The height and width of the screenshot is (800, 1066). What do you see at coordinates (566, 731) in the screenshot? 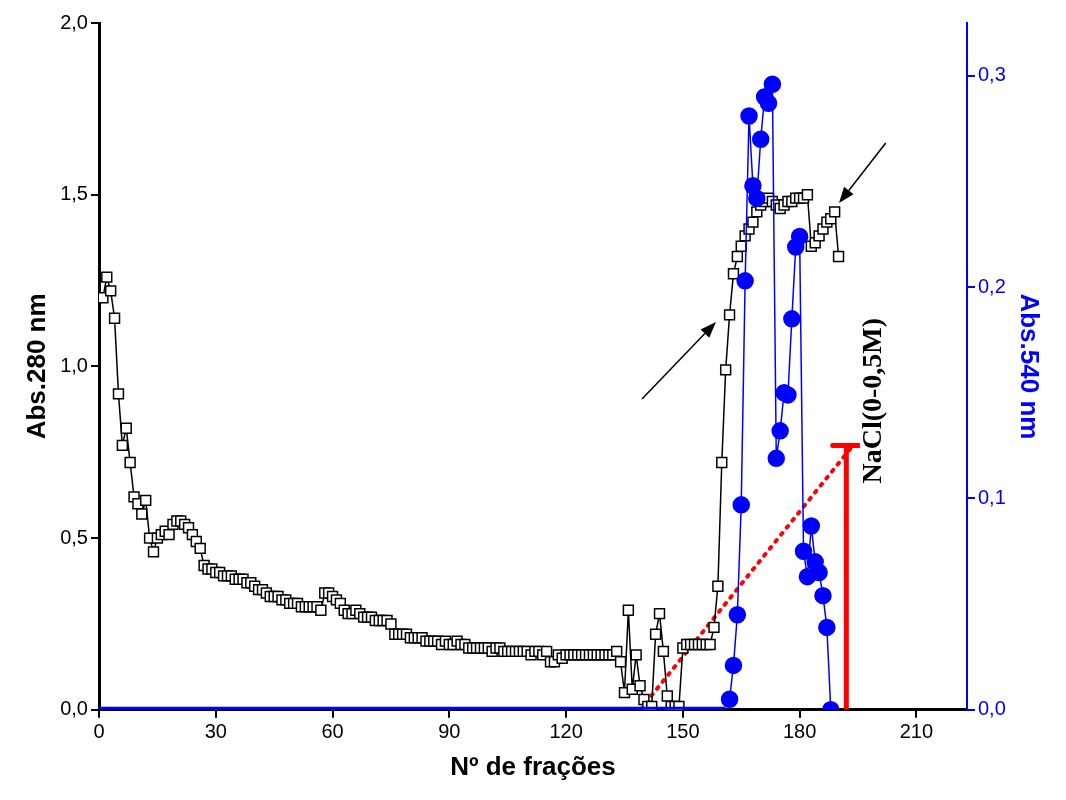
I see `x-tick-label: 120` at bounding box center [566, 731].